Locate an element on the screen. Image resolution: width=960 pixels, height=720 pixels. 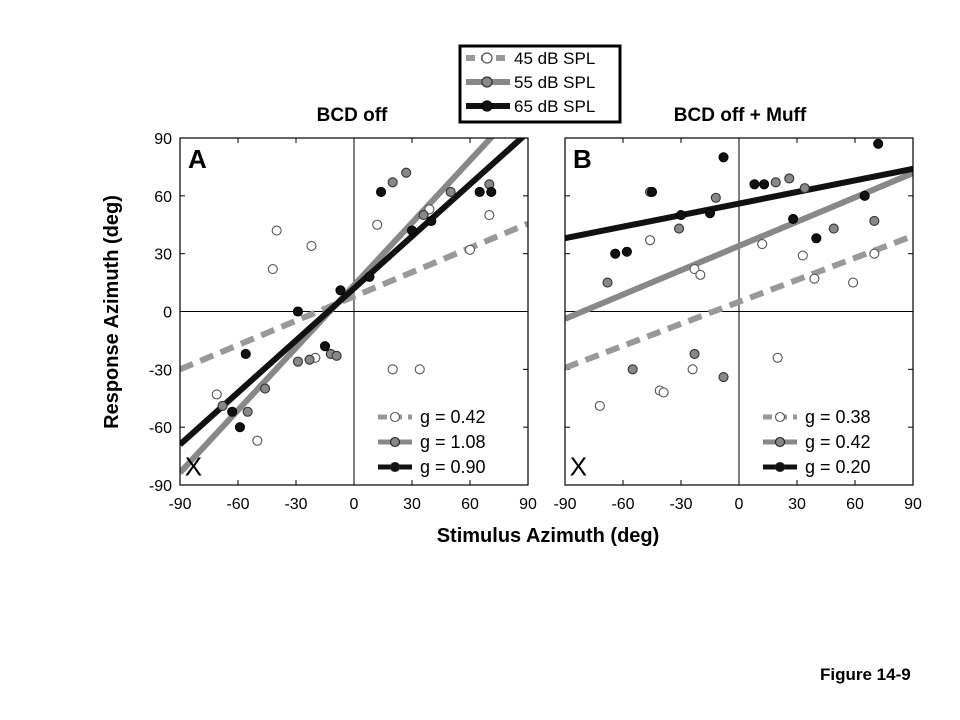
panel-b-fit-line-55db is located at coordinates (739, 246).